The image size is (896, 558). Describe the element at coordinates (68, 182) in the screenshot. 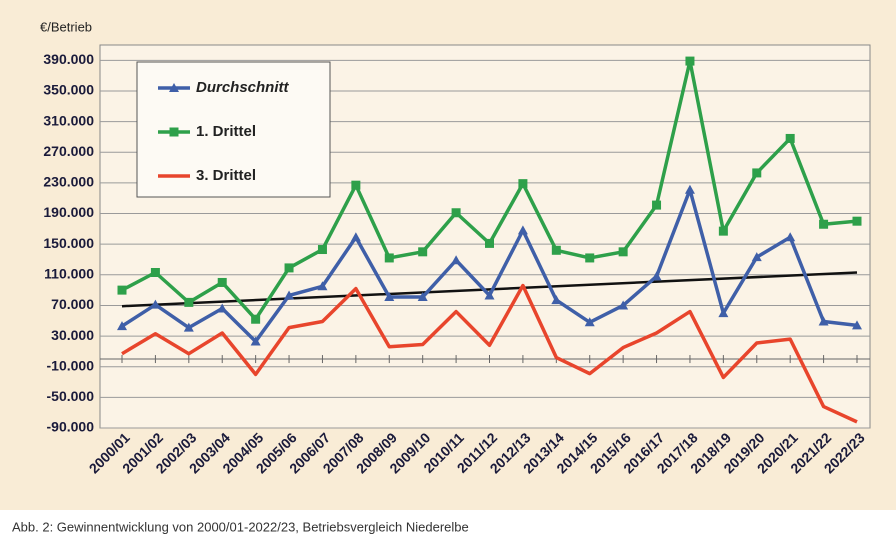

I see `y-tick-label: 230.000` at that location.